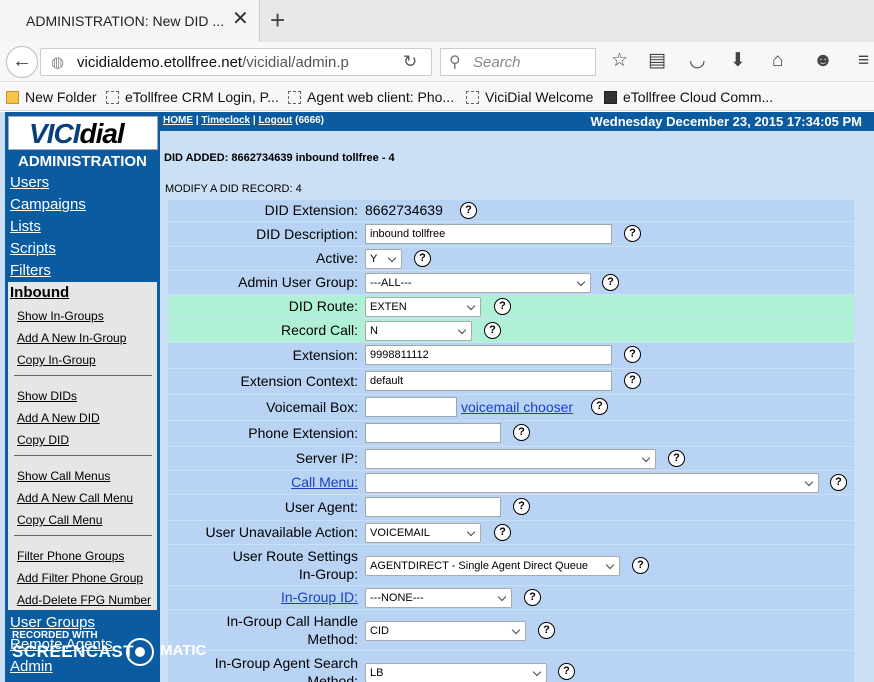 The image size is (874, 682). What do you see at coordinates (726, 121) in the screenshot?
I see `current-datetime: Wednesday December 23, 2015 17:34:05 PM` at bounding box center [726, 121].